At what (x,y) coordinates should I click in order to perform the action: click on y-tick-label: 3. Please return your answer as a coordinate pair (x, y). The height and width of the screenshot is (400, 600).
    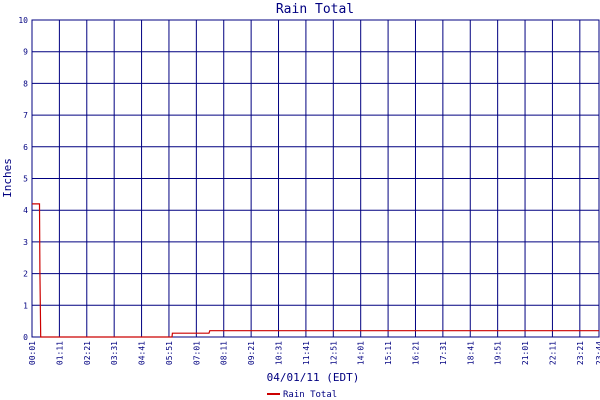
    Looking at the image, I should click on (25, 242).